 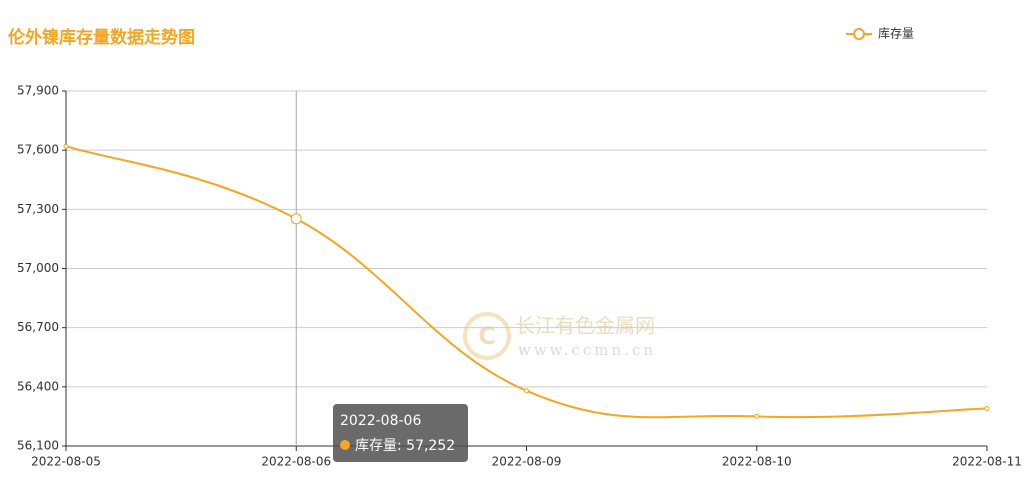 I want to click on x-tick-label: 2022-08-11, so click(x=987, y=462).